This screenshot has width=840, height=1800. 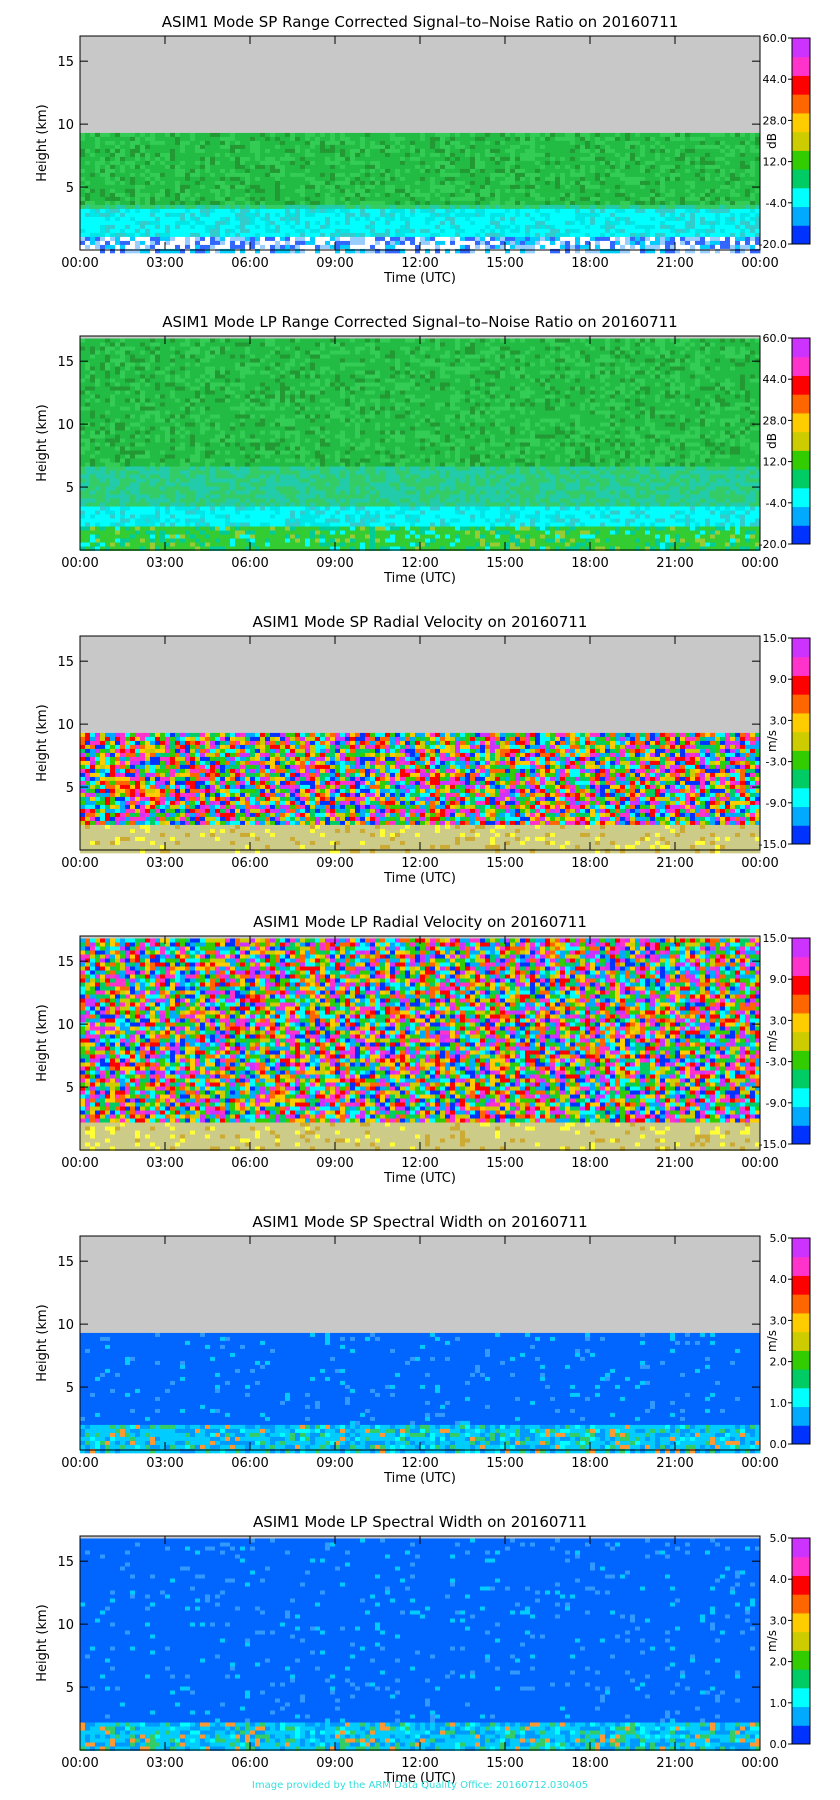 What do you see at coordinates (773, 544) in the screenshot?
I see `colorbar-tick-label: -20.0` at bounding box center [773, 544].